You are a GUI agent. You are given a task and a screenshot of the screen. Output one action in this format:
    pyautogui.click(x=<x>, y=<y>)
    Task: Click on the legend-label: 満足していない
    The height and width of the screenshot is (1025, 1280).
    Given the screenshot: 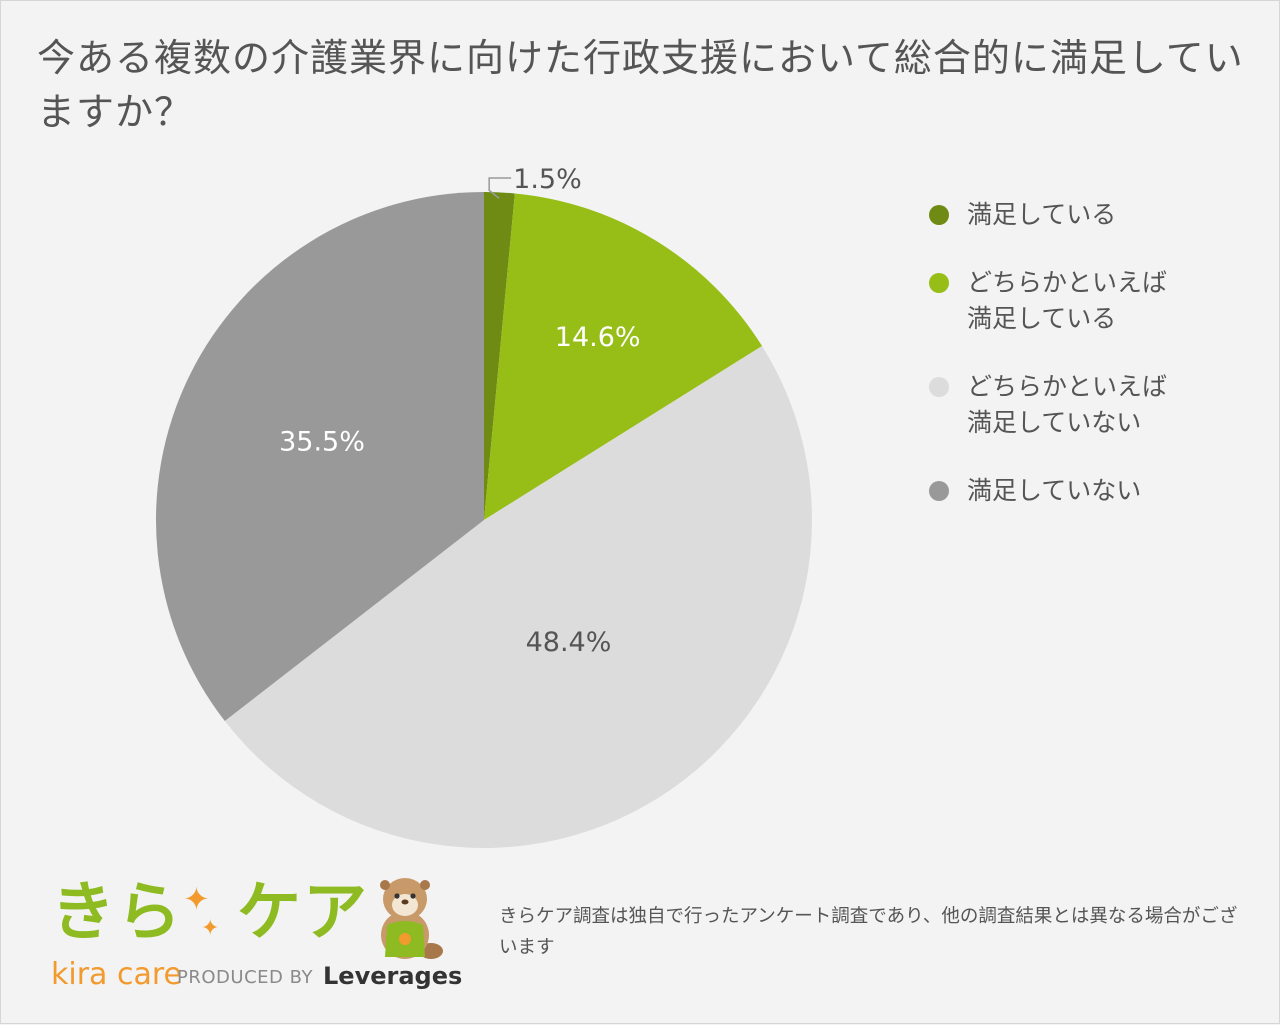 What is the action you would take?
    pyautogui.click(x=1054, y=490)
    